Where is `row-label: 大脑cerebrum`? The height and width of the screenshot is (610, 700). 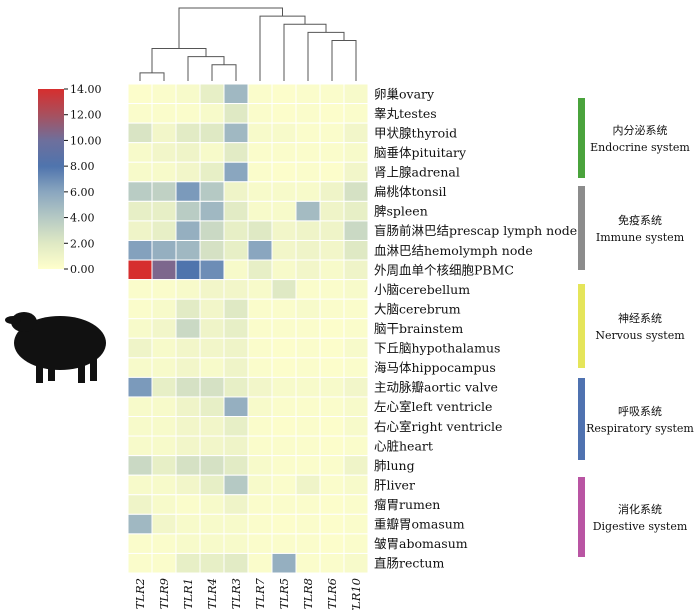
row-label: 大脑cerebrum is located at coordinates (417, 308).